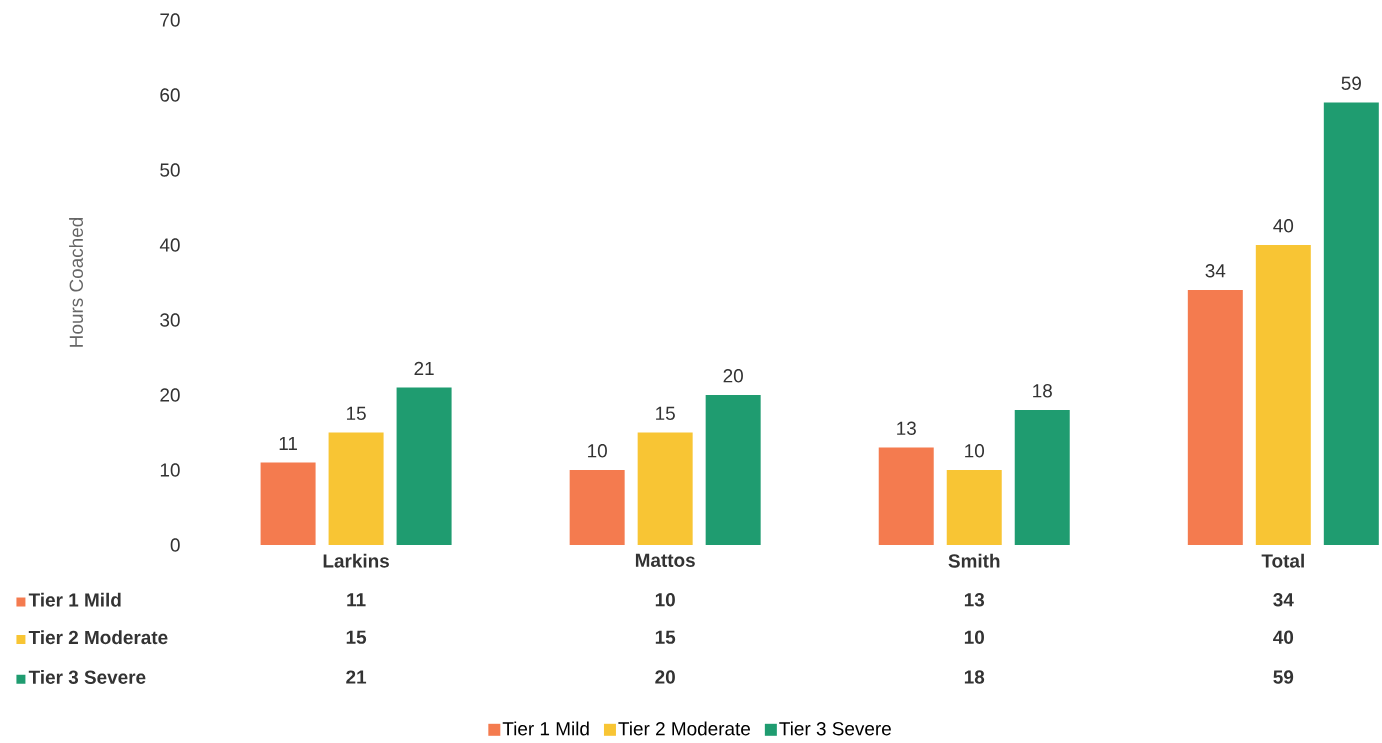 The image size is (1382, 743). Describe the element at coordinates (1283, 600) in the screenshot. I see `text: 34` at that location.